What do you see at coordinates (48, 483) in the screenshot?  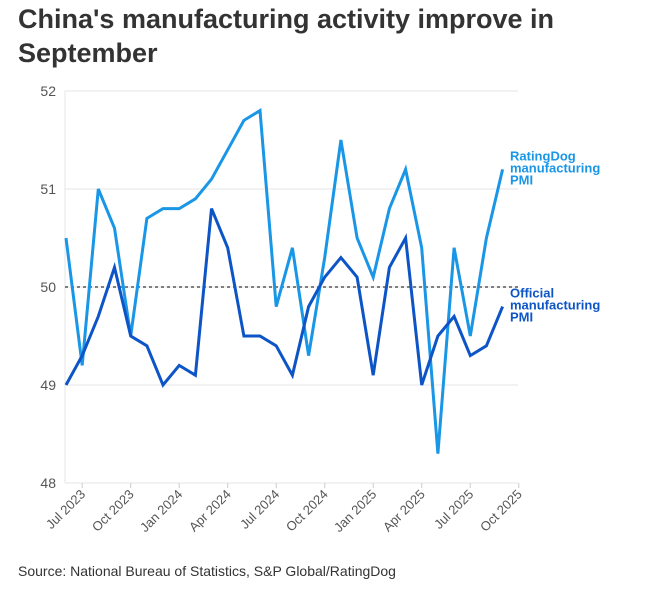 I see `y-tick-label: 48` at bounding box center [48, 483].